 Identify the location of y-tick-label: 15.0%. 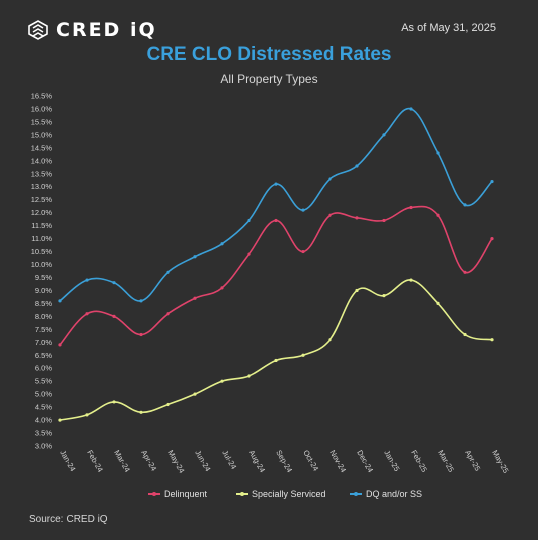
(42, 134).